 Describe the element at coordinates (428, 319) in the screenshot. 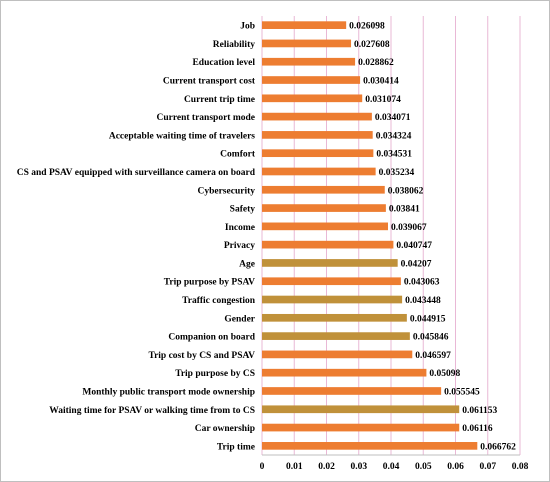

I see `data-label: 0.044915` at that location.